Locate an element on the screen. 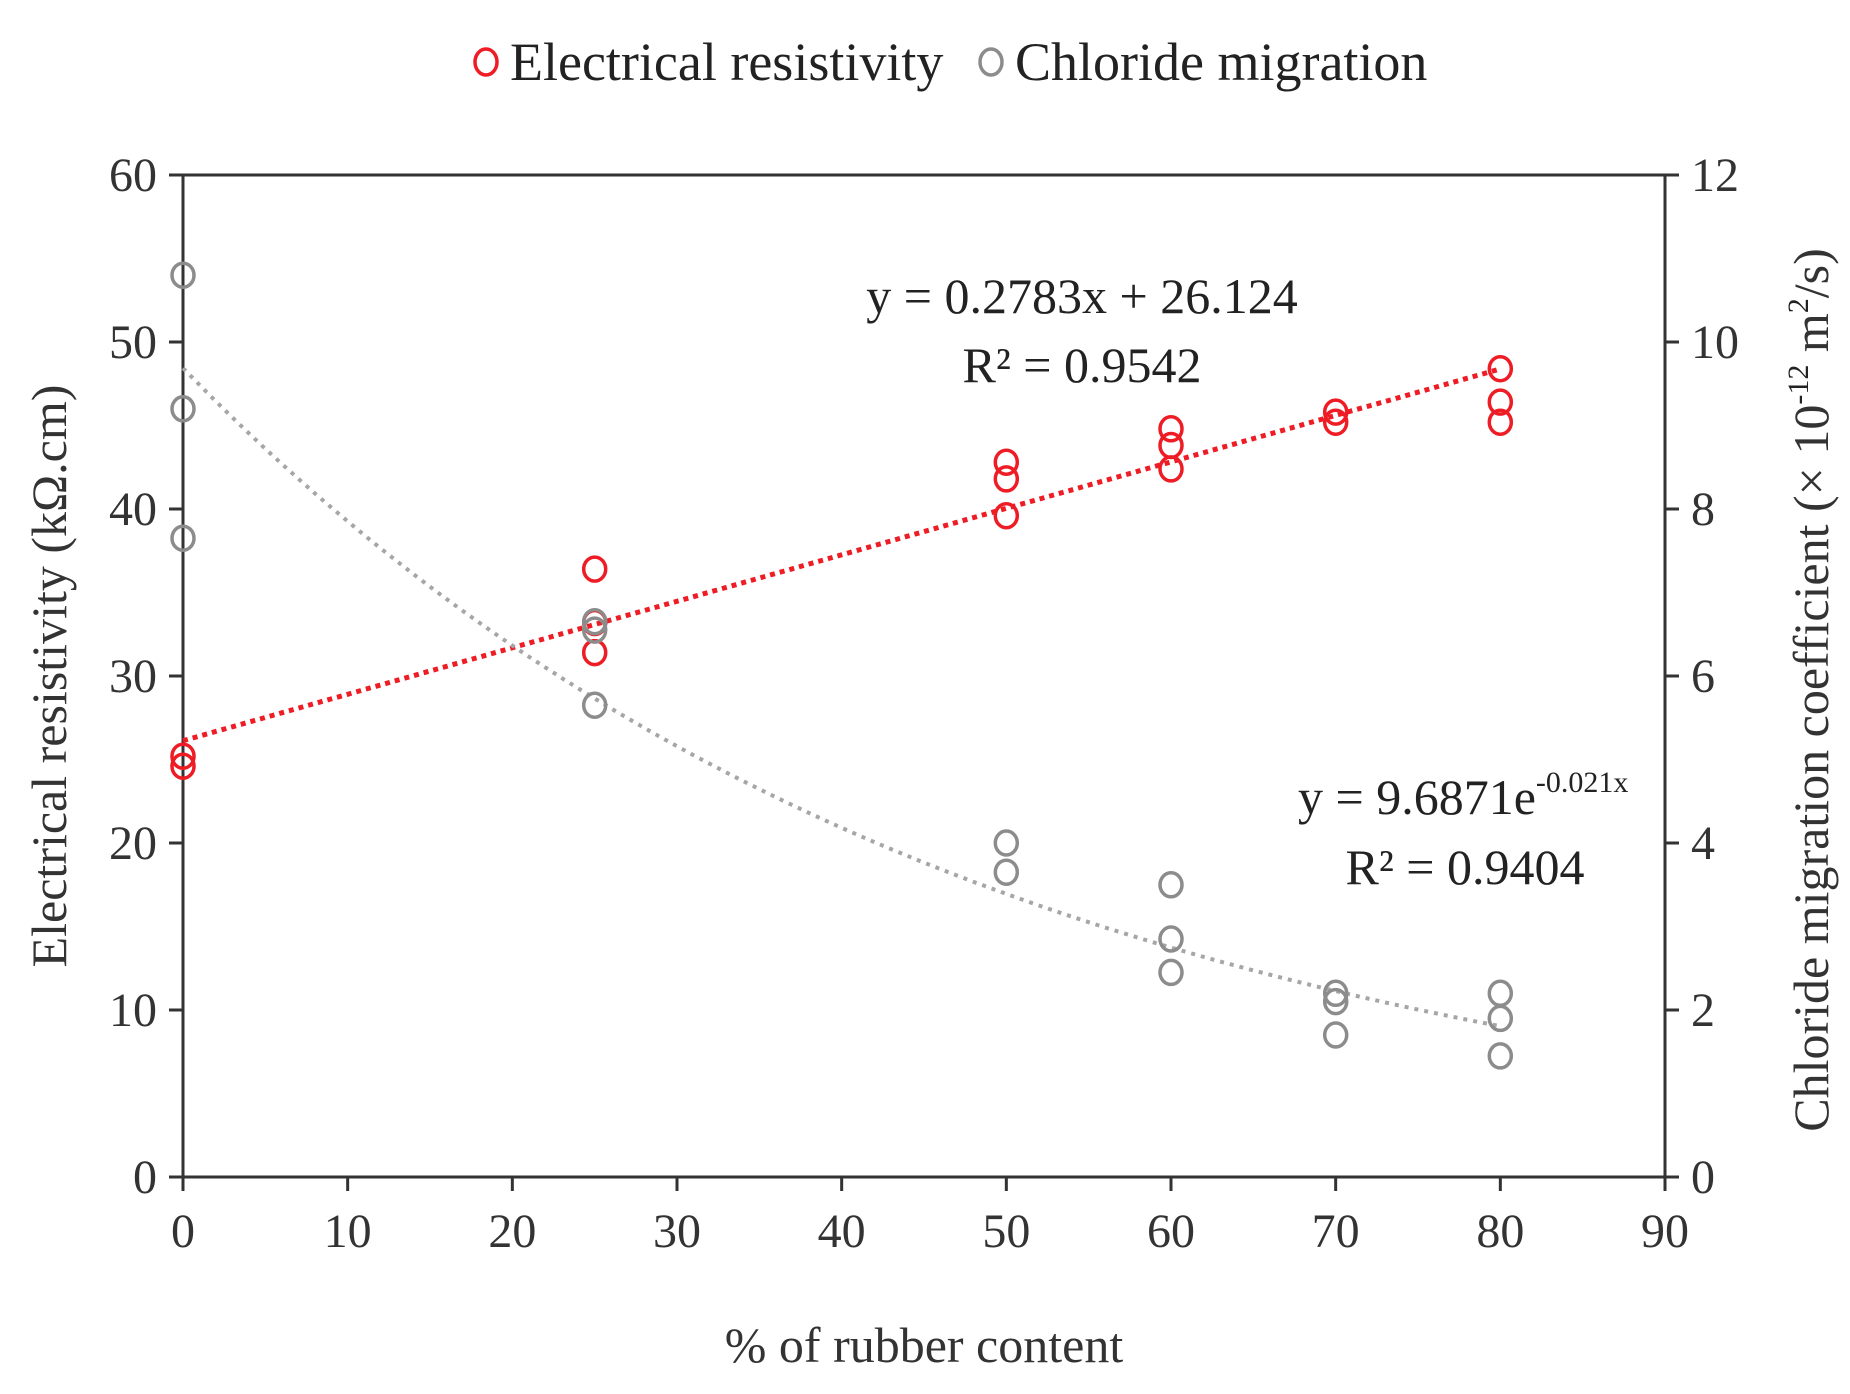 Image resolution: width=1850 pixels, height=1394 pixels. y-left-tick-label: 40 is located at coordinates (133, 509).